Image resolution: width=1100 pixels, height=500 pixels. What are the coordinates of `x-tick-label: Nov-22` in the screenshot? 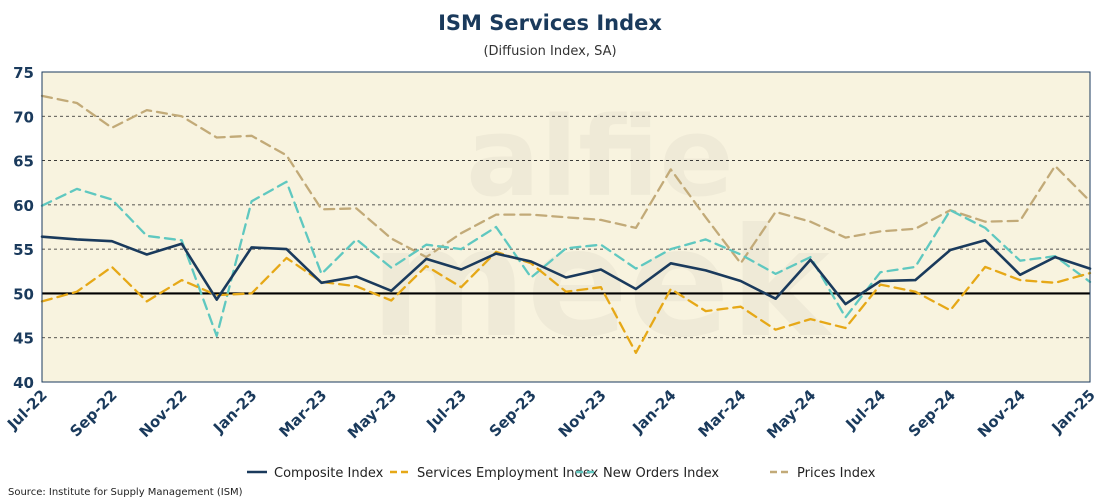 It's located at (163, 413).